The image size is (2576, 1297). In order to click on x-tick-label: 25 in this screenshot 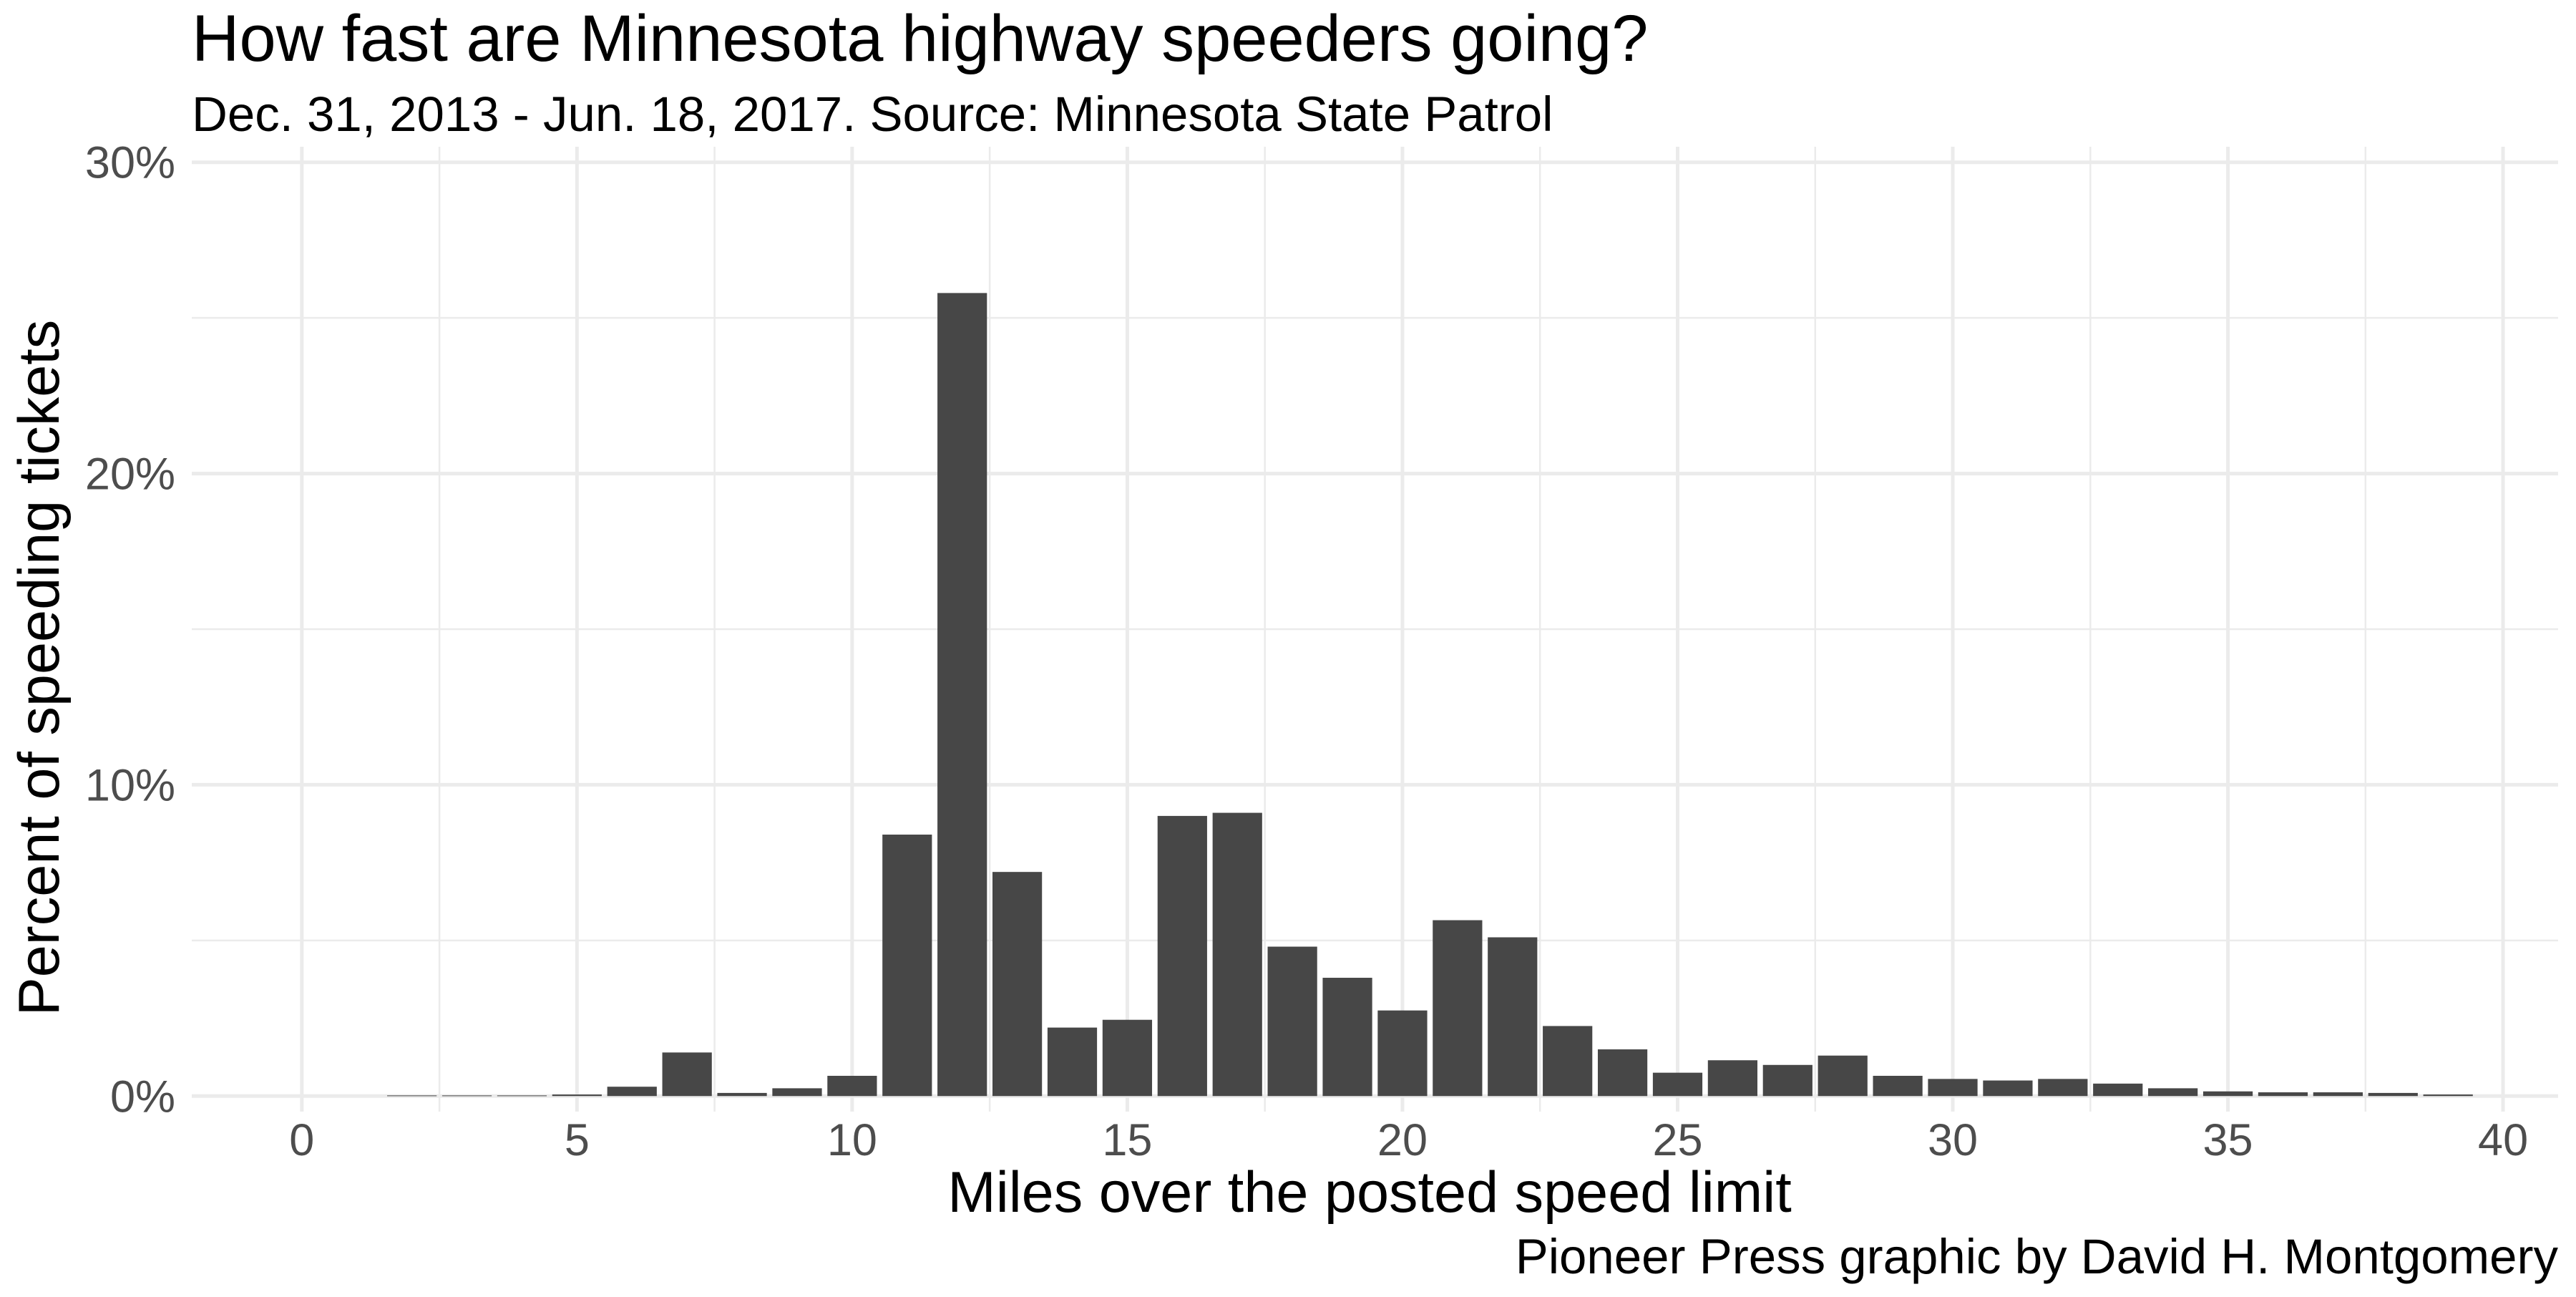, I will do `click(1677, 1140)`.